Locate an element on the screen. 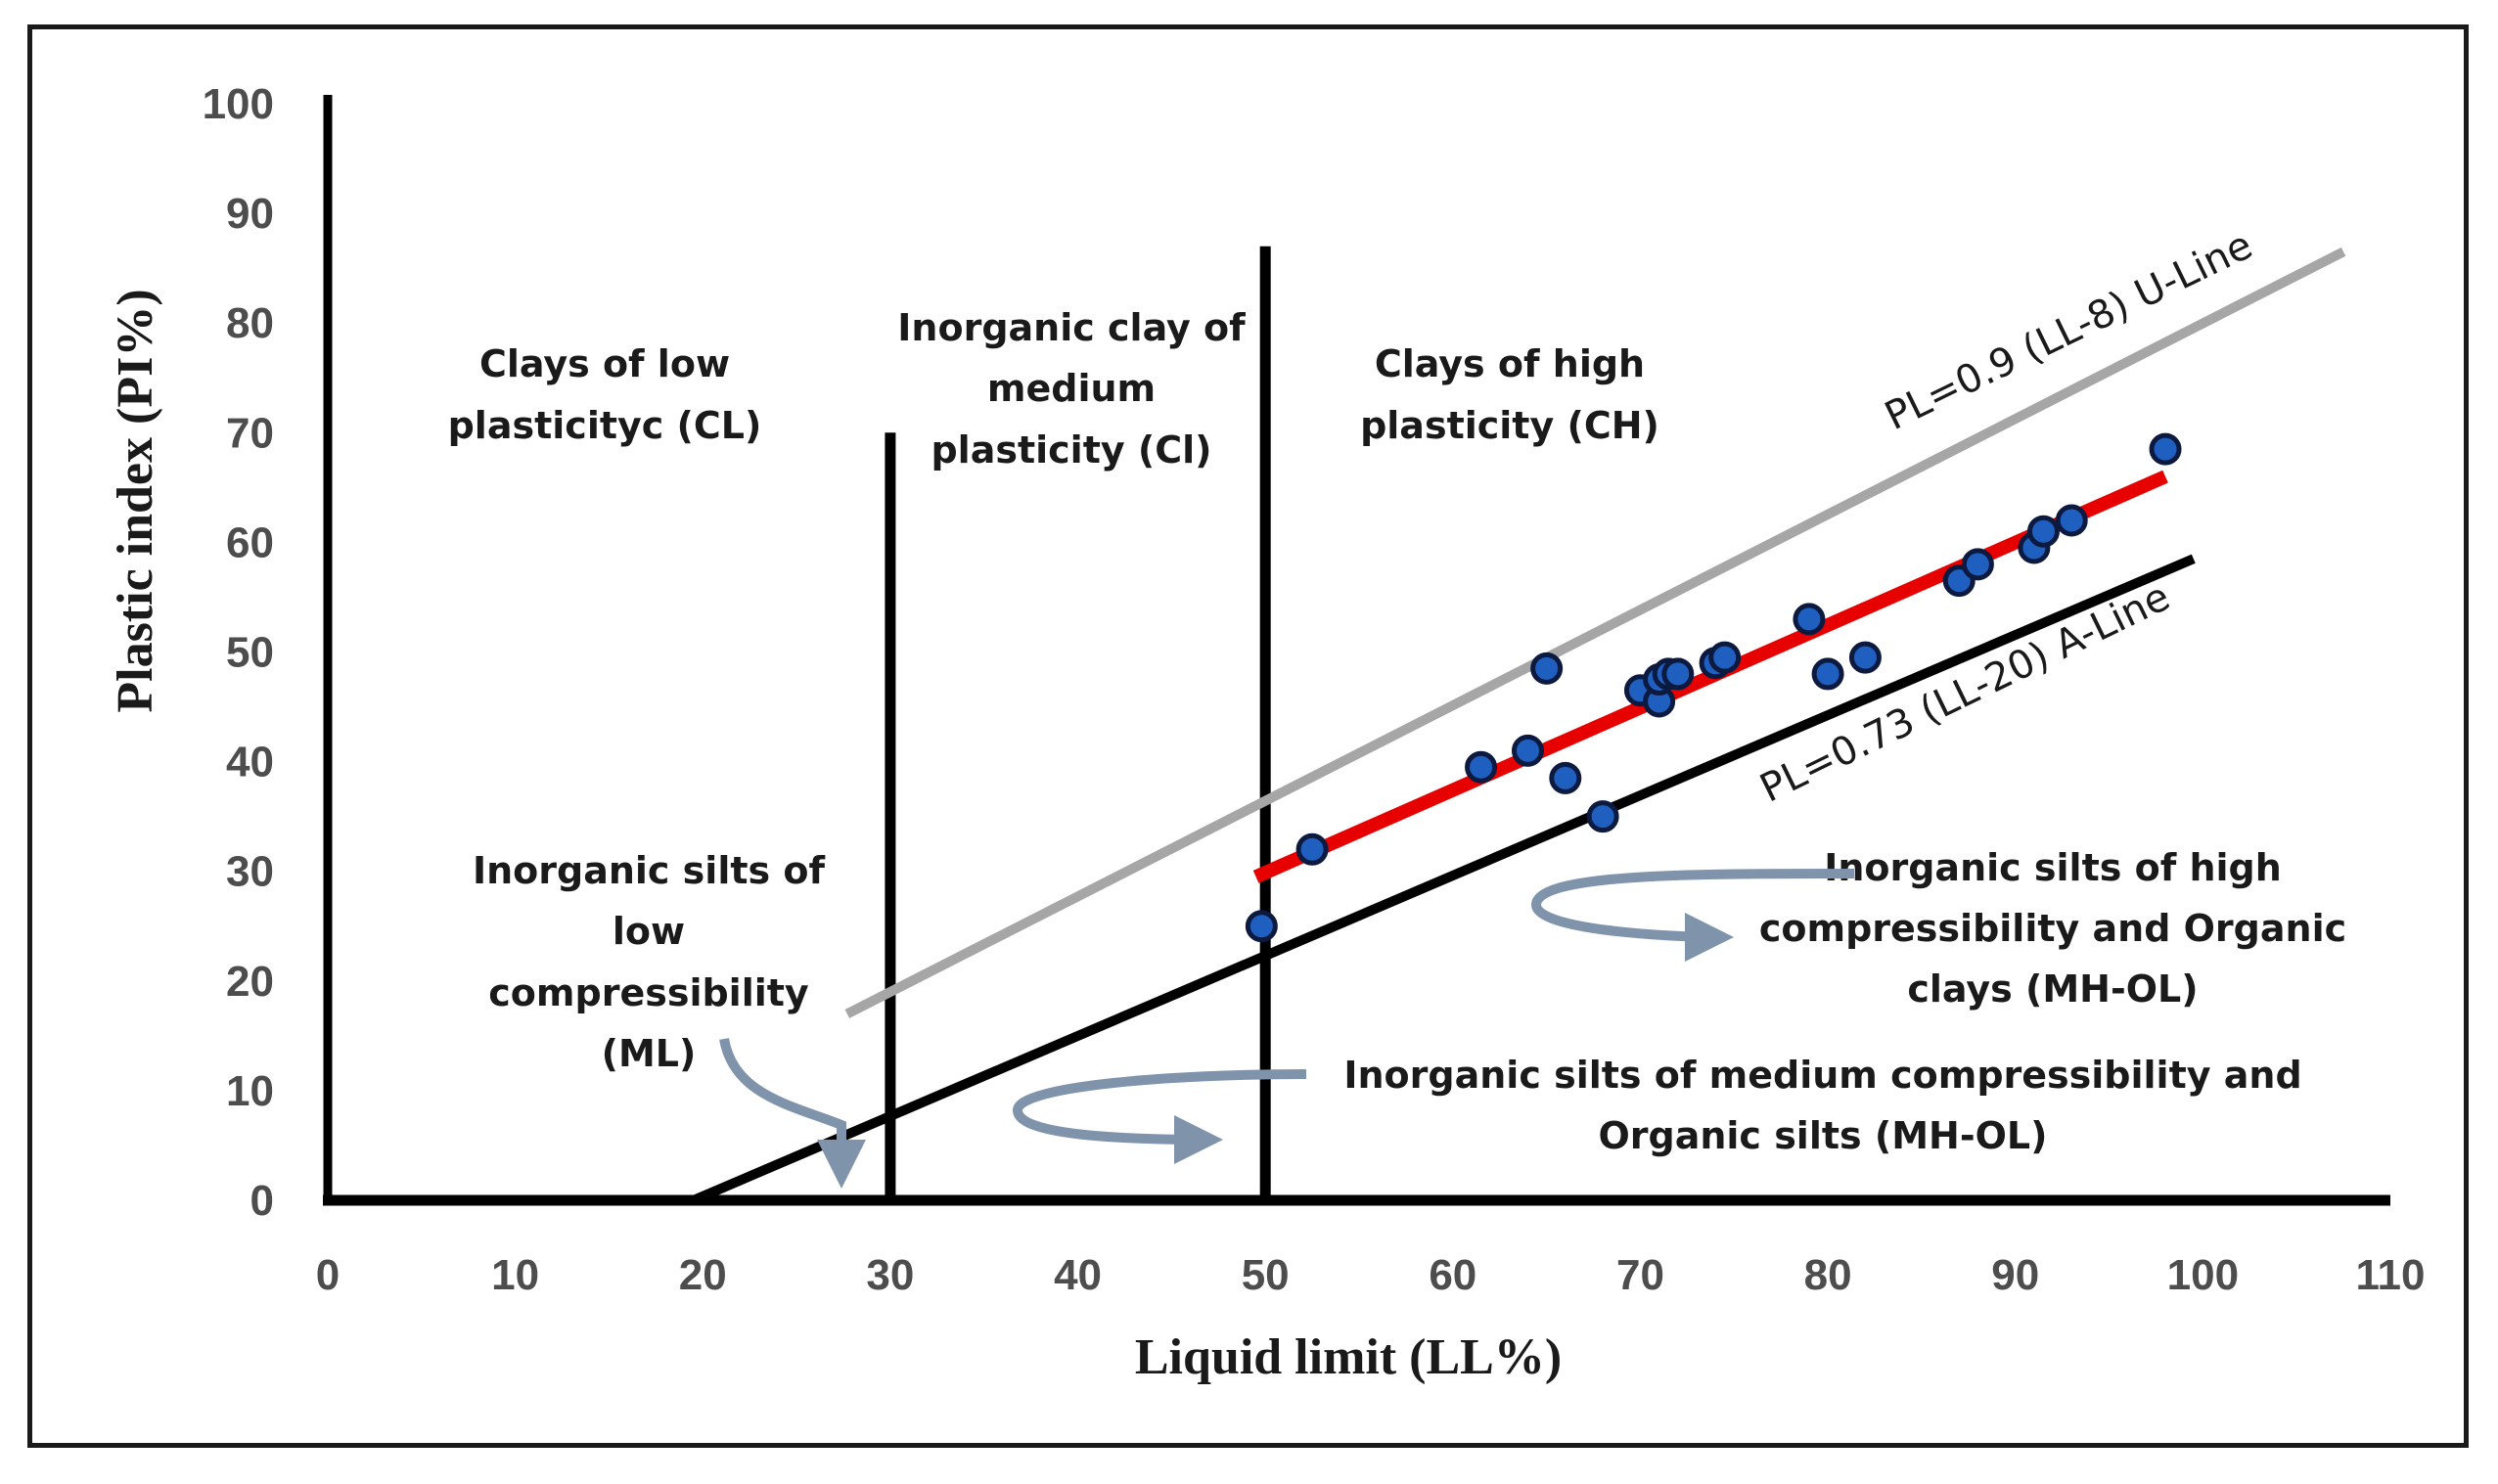  x-tick-label: 20 is located at coordinates (703, 1275).